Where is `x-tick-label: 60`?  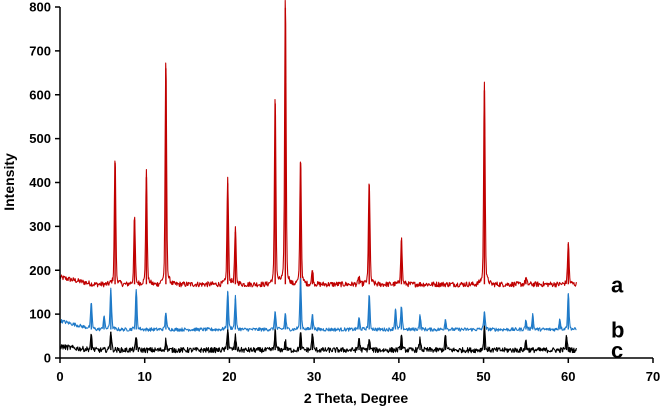 x-tick-label: 60 is located at coordinates (568, 376).